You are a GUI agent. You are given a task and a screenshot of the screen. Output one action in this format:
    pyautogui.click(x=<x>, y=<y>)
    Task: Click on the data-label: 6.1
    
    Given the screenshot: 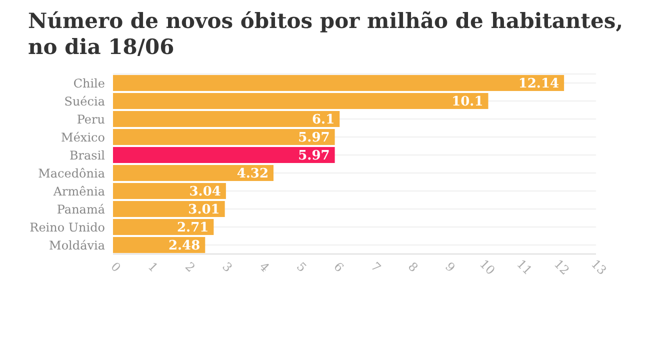 What is the action you would take?
    pyautogui.click(x=323, y=120)
    